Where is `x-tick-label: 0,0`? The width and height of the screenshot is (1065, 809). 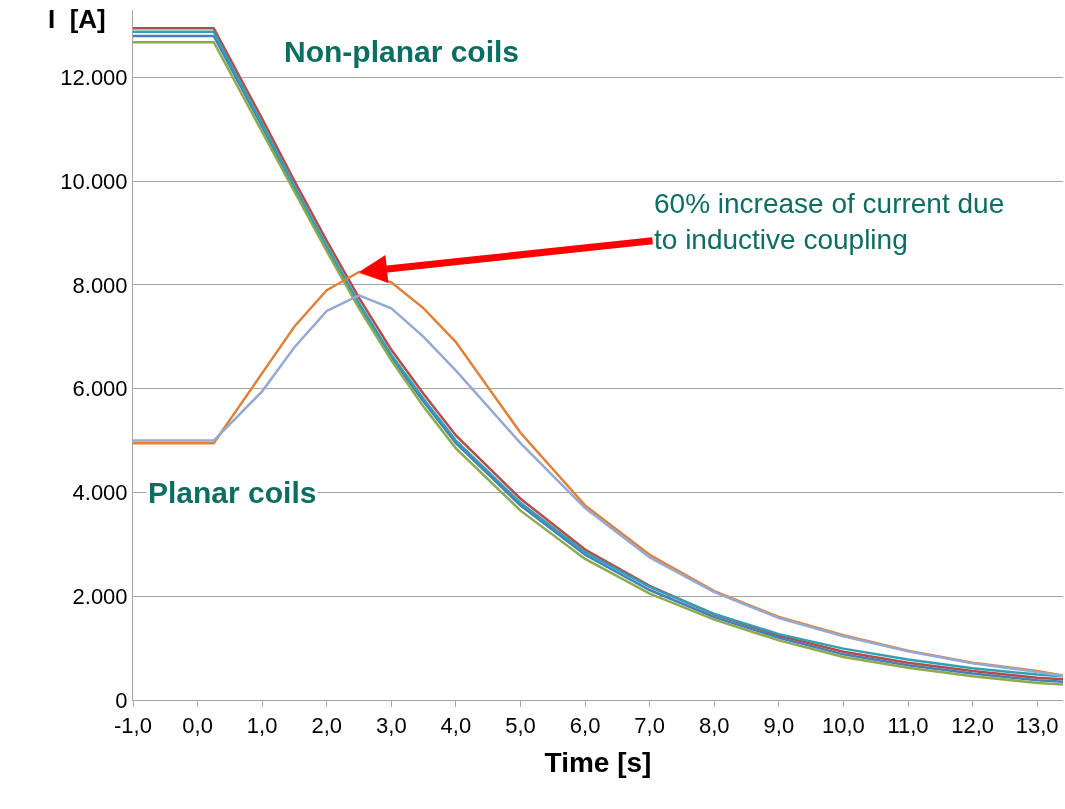 x-tick-label: 0,0 is located at coordinates (197, 726).